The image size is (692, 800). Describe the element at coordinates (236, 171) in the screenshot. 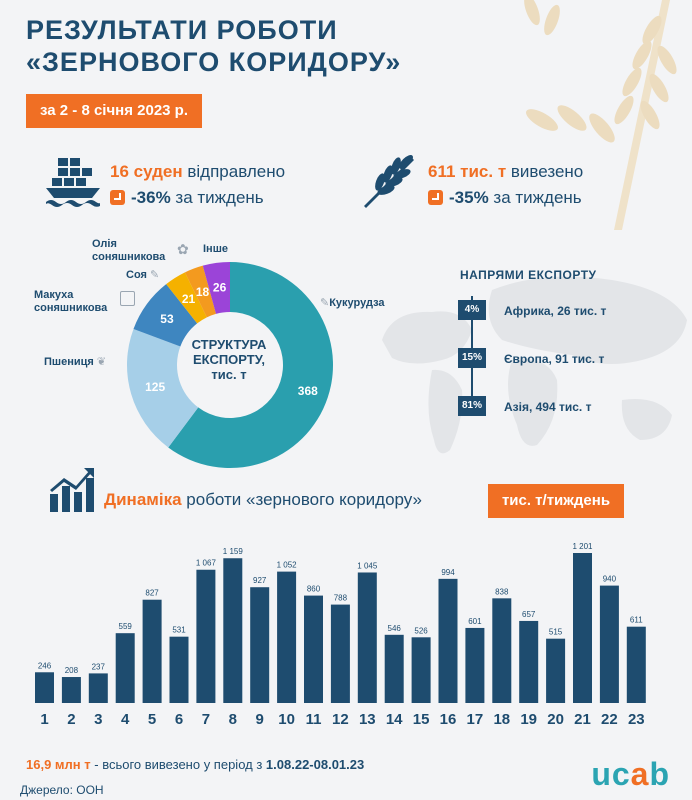

I see `ships-text: відправлено` at that location.